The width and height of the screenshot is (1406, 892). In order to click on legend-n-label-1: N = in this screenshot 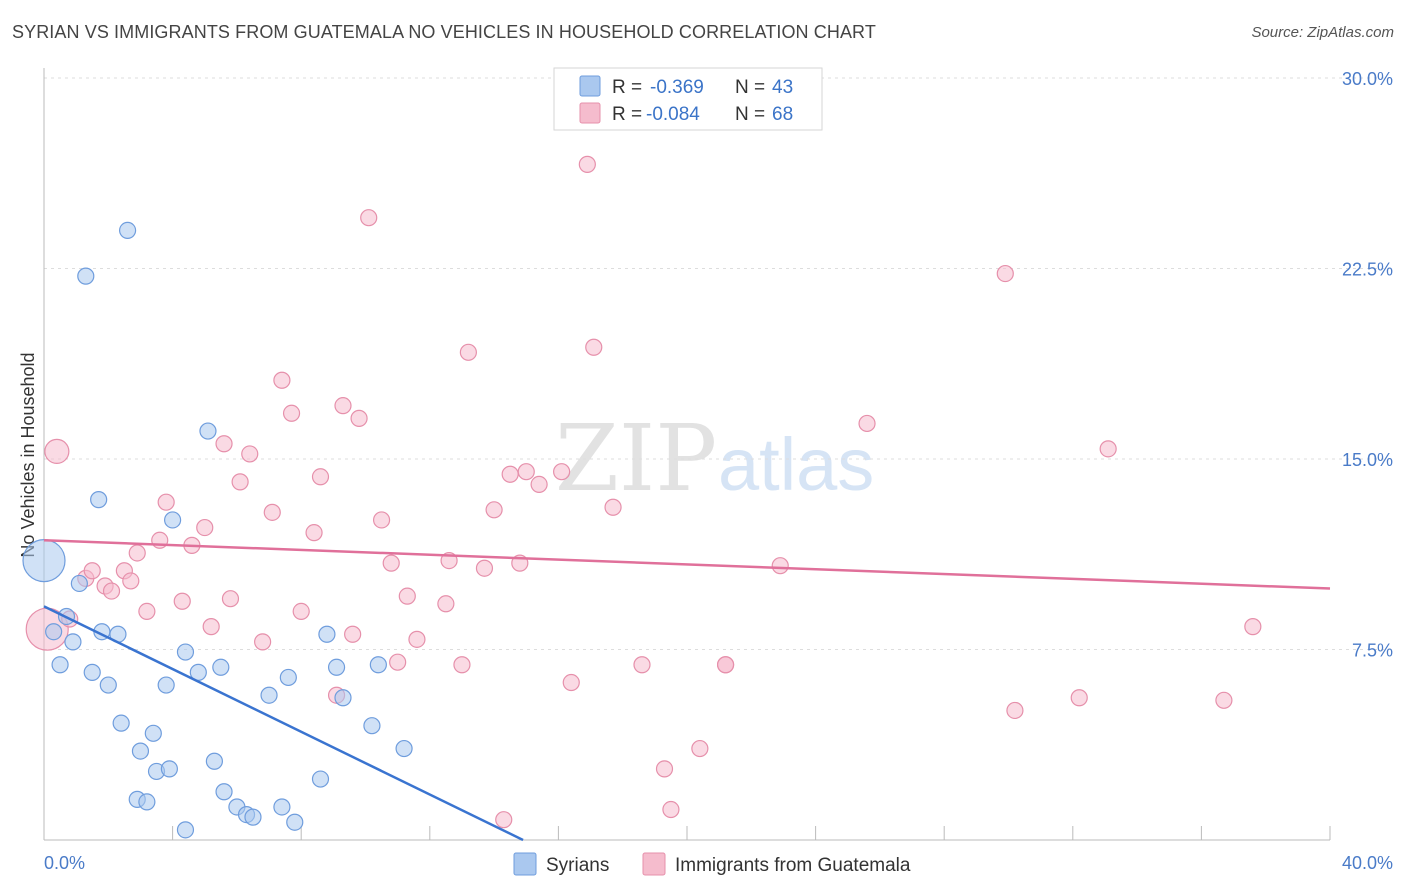, I will do `click(750, 87)`.